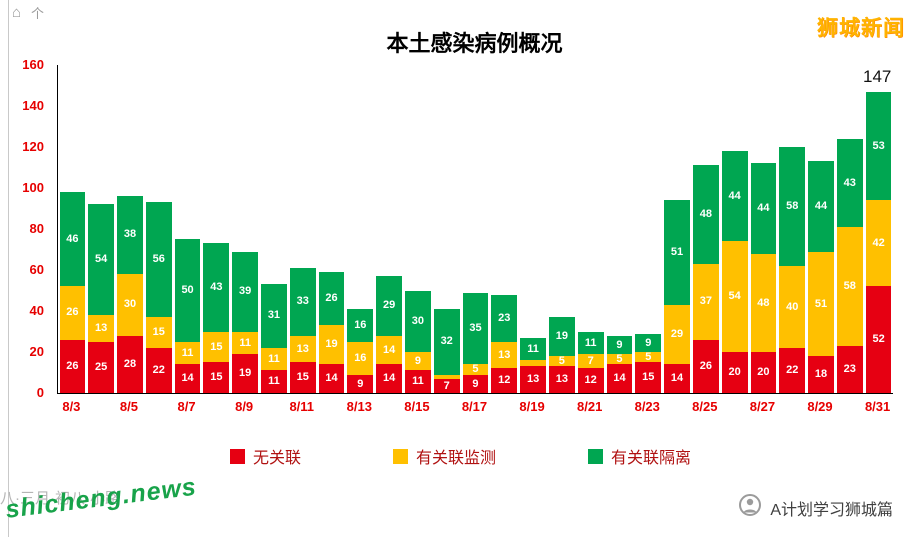  I want to click on bar-segment-有关联隔离: 46, so click(72, 239).